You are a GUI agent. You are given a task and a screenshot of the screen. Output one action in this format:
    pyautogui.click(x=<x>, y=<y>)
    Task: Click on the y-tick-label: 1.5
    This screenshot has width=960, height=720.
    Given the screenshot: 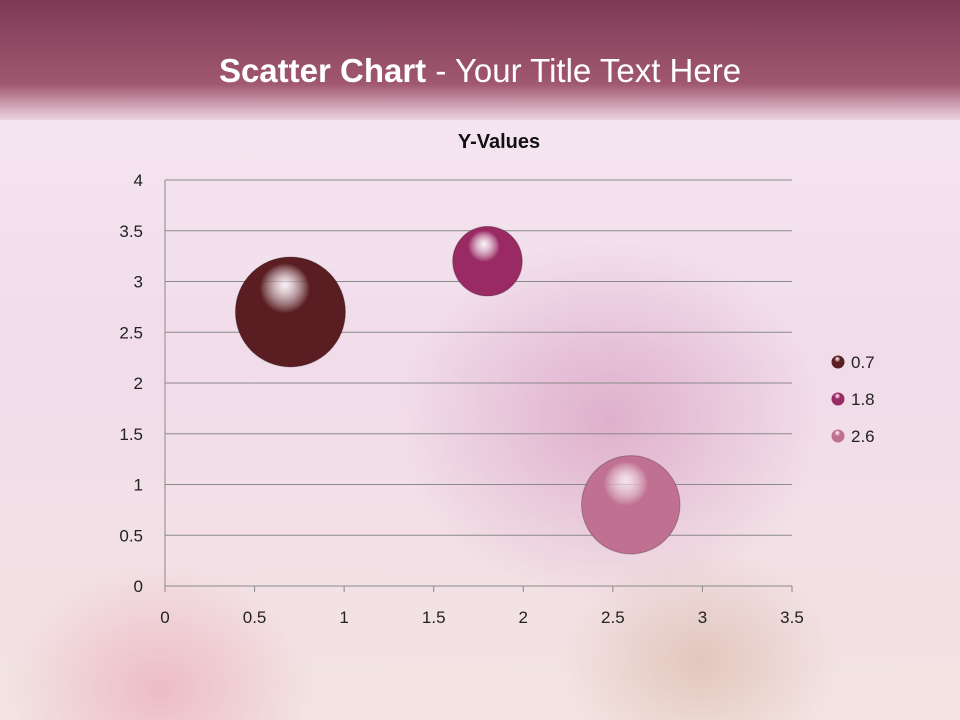 What is the action you would take?
    pyautogui.click(x=131, y=434)
    